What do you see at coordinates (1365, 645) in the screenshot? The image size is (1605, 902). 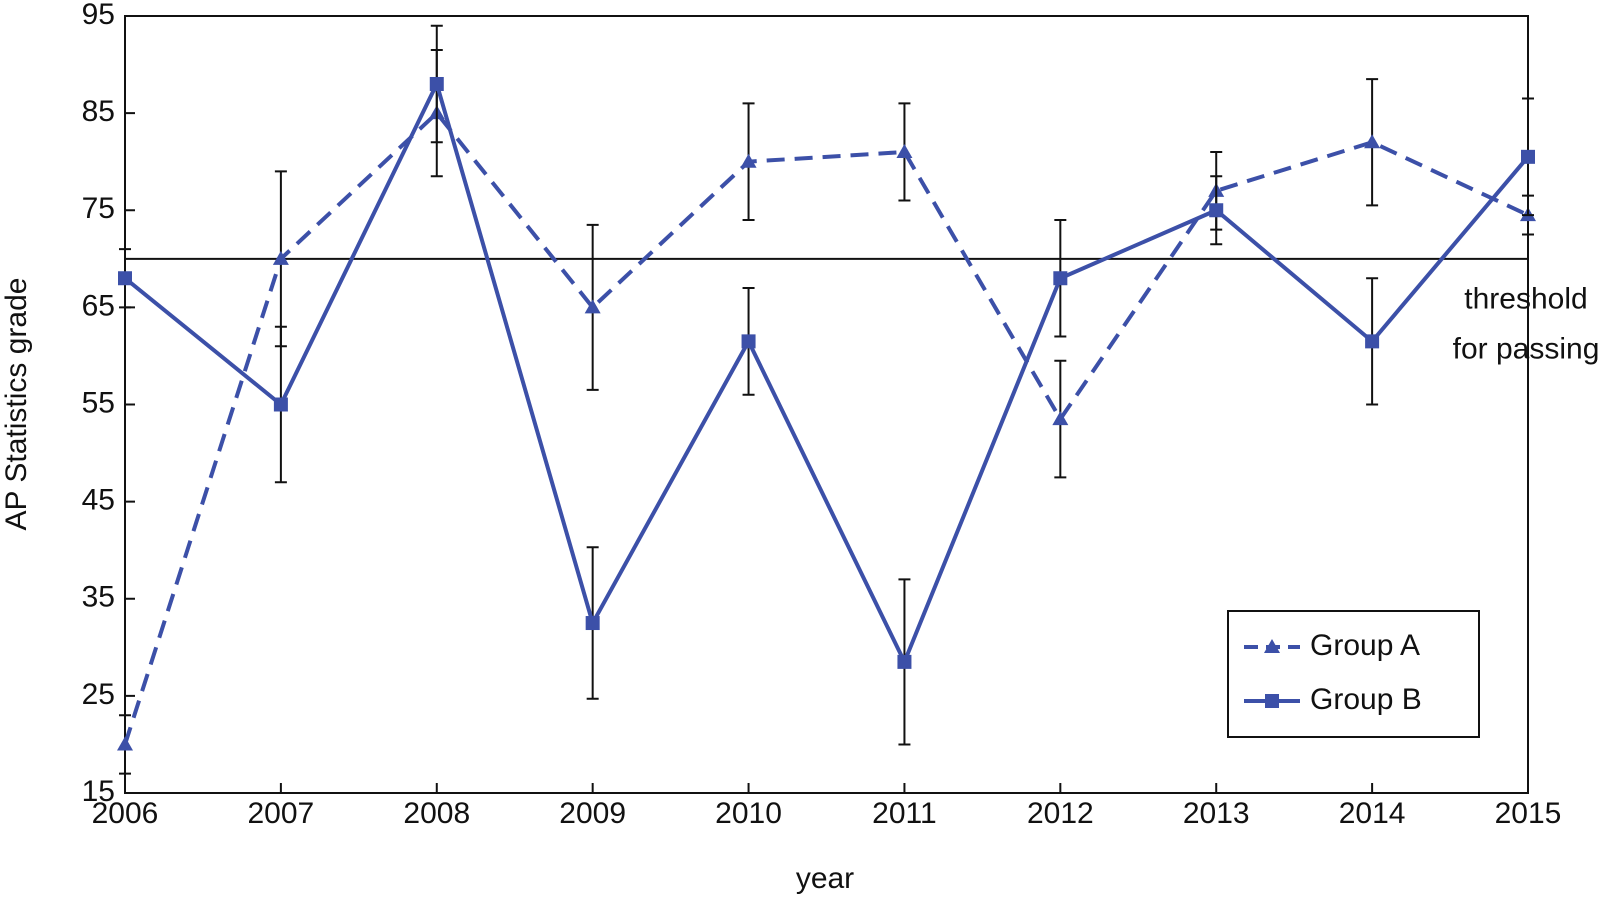 I see `legend-label: Group A` at bounding box center [1365, 645].